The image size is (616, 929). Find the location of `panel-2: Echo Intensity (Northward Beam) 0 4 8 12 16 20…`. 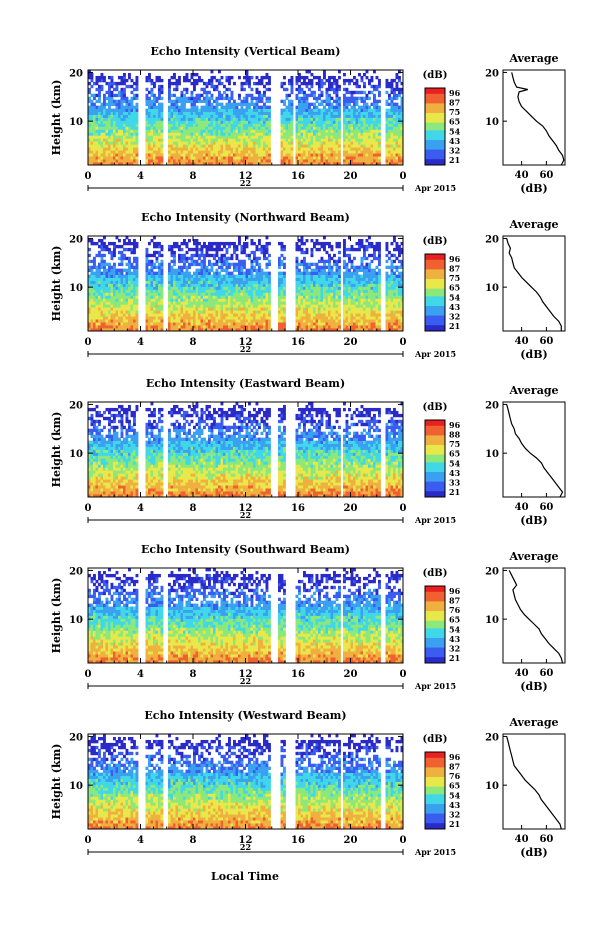

panel-2: Echo Intensity (Northward Beam) 0 4 8 12 16 20… is located at coordinates (308, 286).